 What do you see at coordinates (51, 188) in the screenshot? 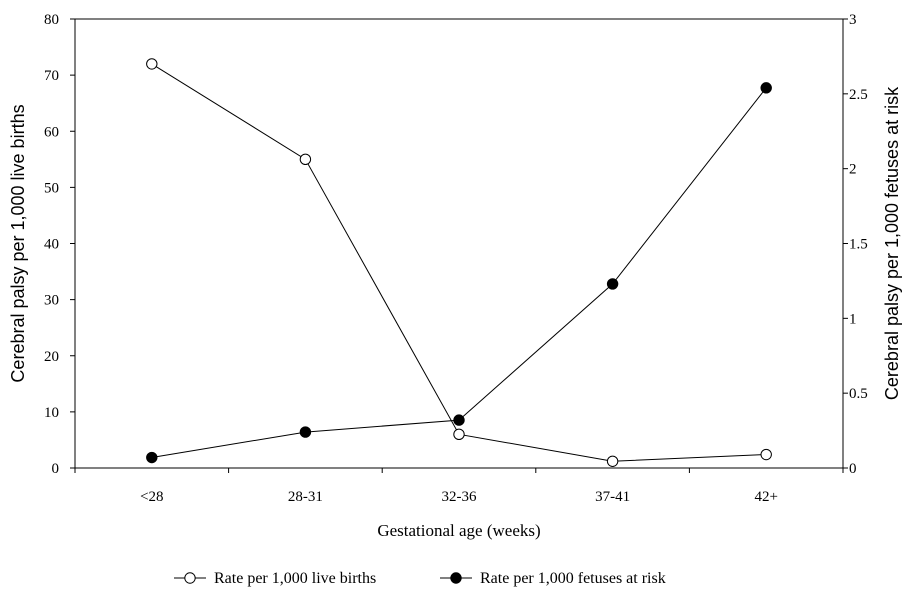
I see `left-tick-label: 50` at bounding box center [51, 188].